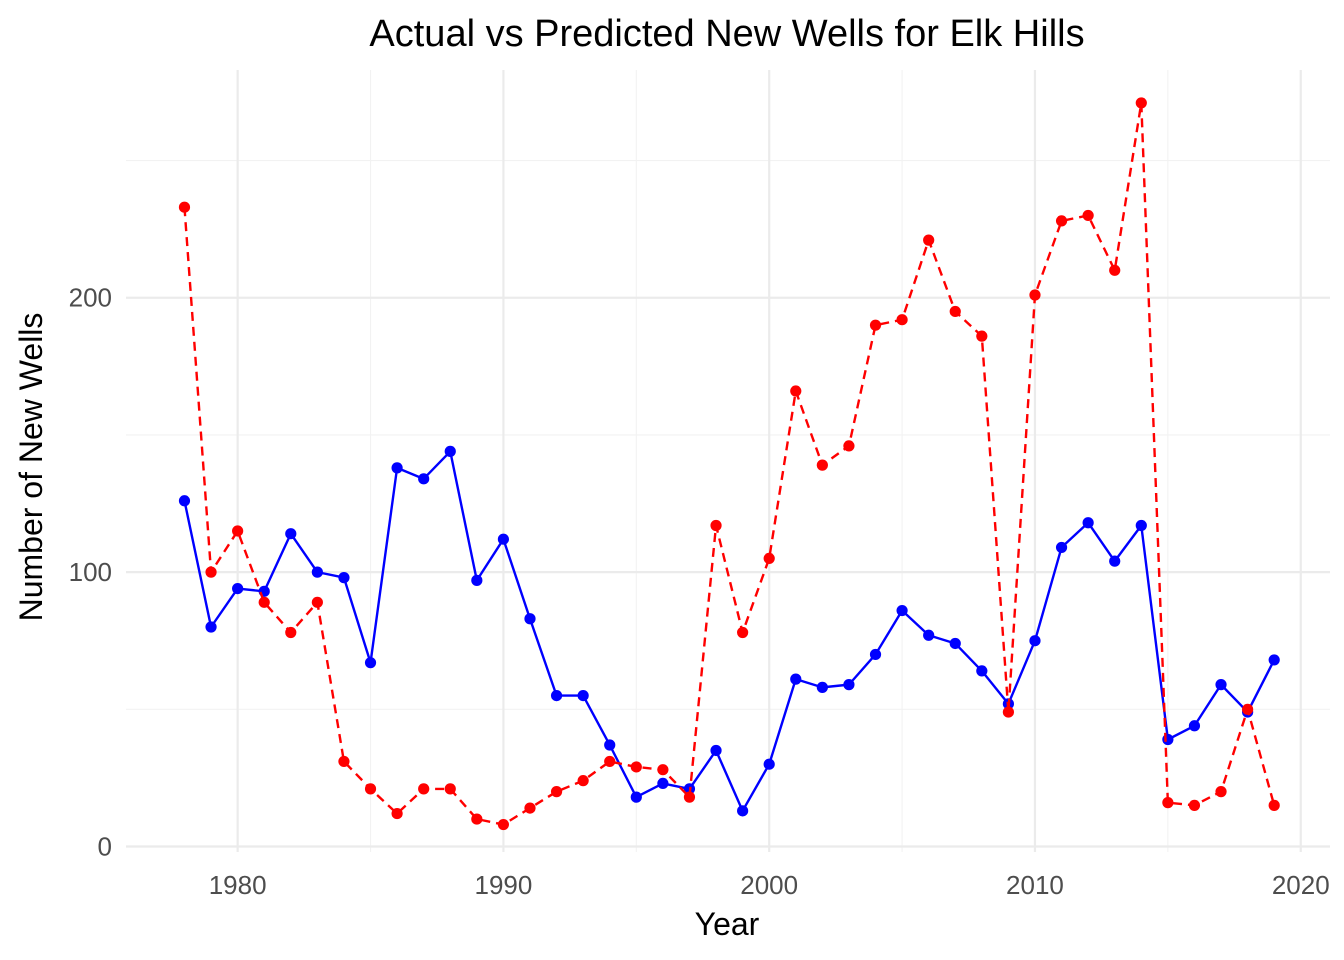 The width and height of the screenshot is (1344, 960). I want to click on x-tick-label: 1980, so click(238, 885).